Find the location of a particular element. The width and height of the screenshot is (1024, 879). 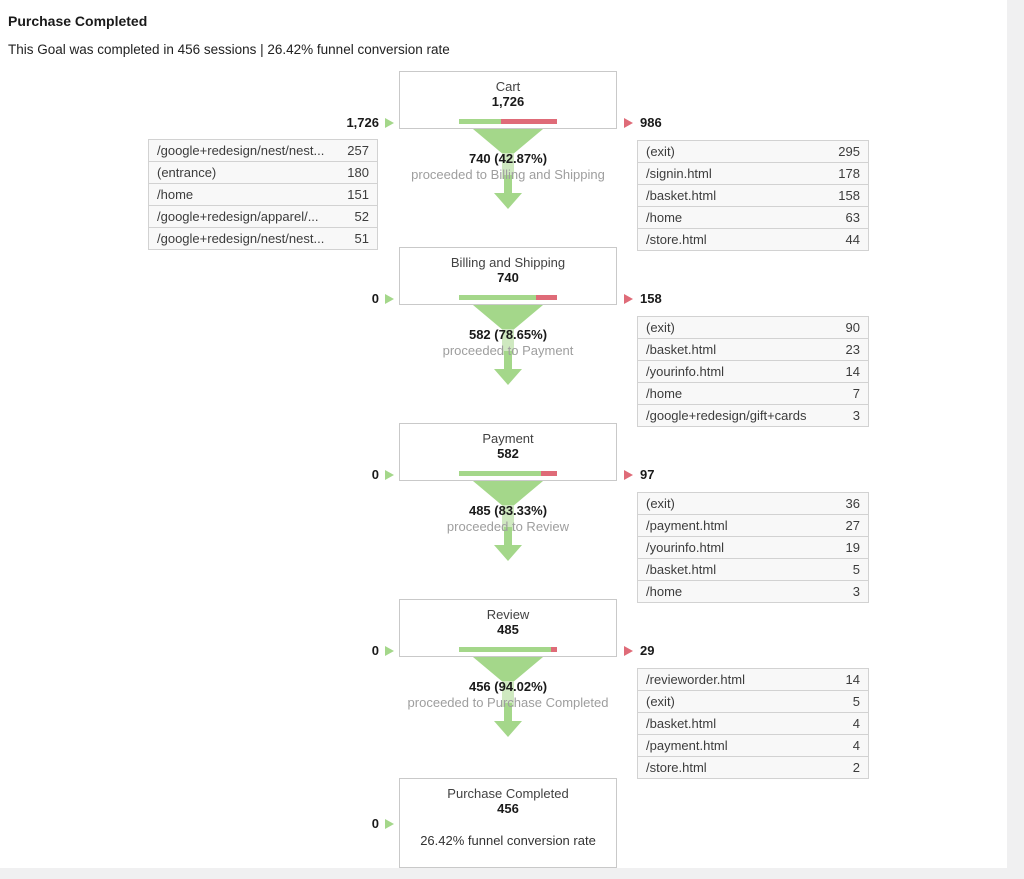

table-row: /signin.html 178 is located at coordinates (753, 173).